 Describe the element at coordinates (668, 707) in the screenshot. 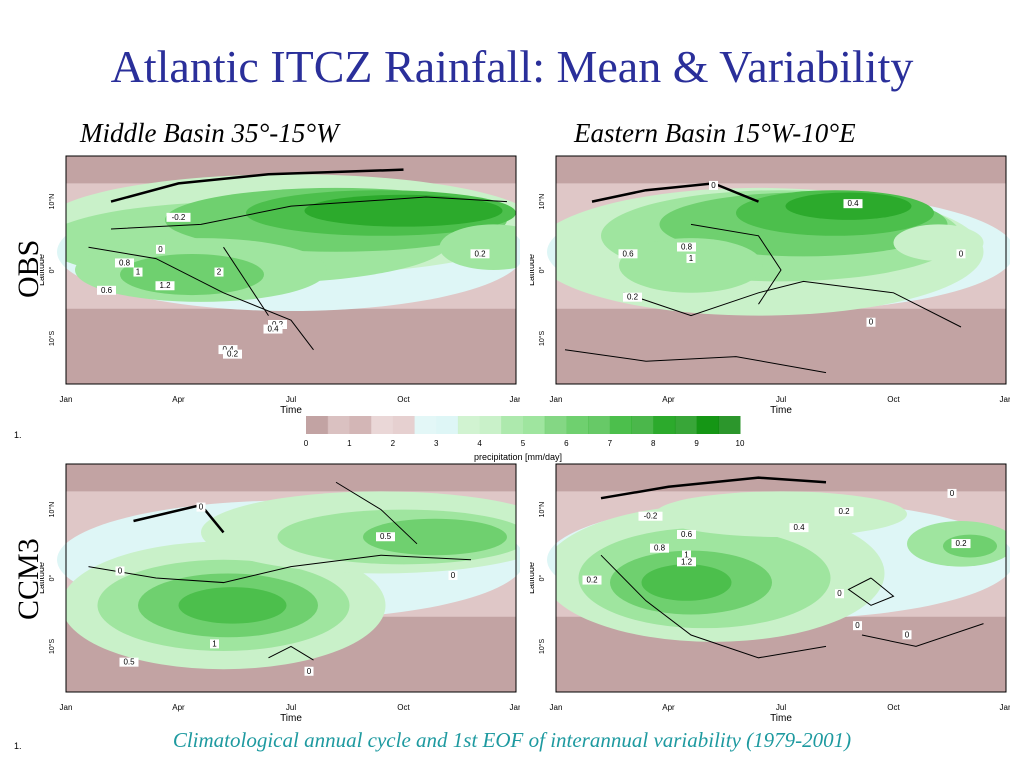

I see `x-tick-label: Apr` at that location.